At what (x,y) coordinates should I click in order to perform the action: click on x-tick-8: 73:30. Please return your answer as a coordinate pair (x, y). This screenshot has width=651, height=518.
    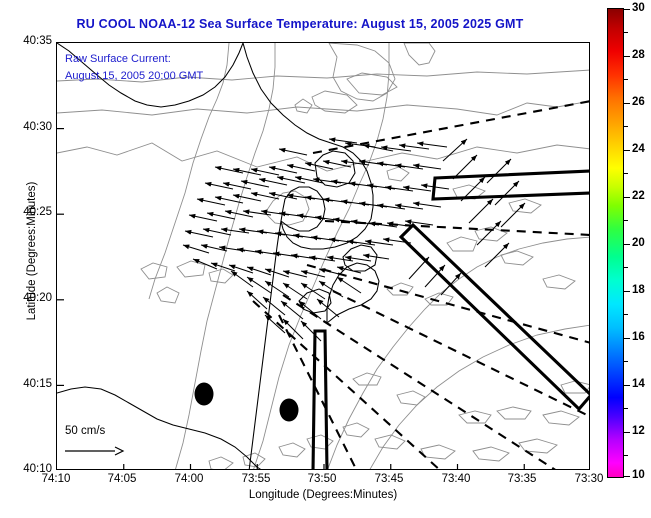
    Looking at the image, I should click on (589, 479).